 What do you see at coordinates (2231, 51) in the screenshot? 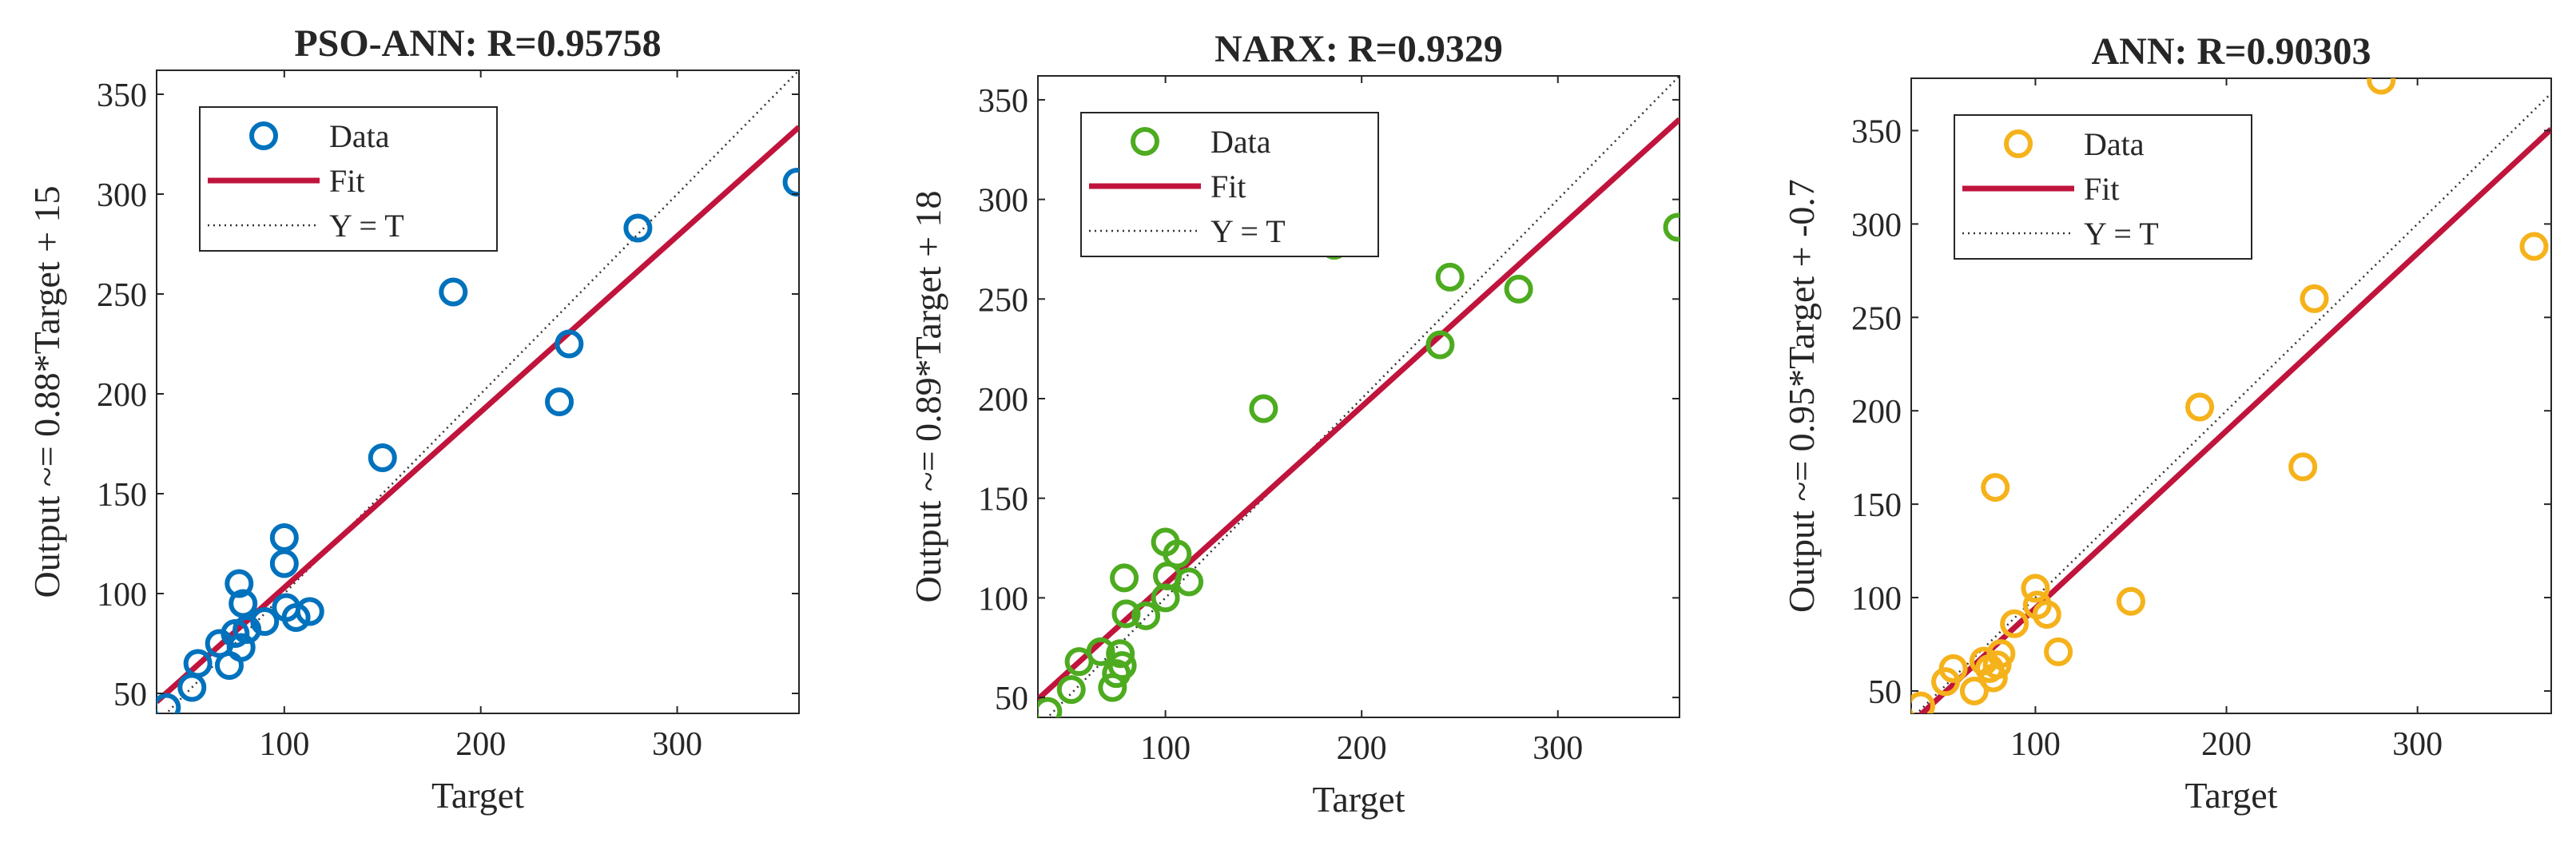
I see `chart-title: ANN: R=0.90303` at bounding box center [2231, 51].